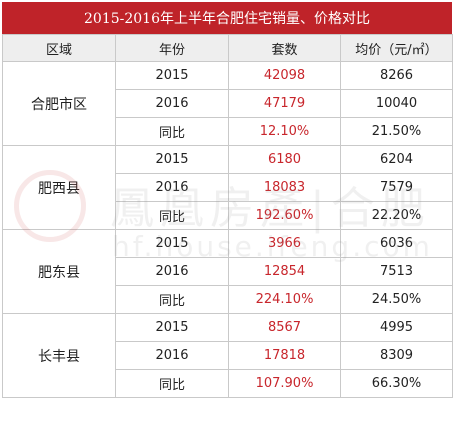  I want to click on units-cell: 12.10%, so click(284, 131).